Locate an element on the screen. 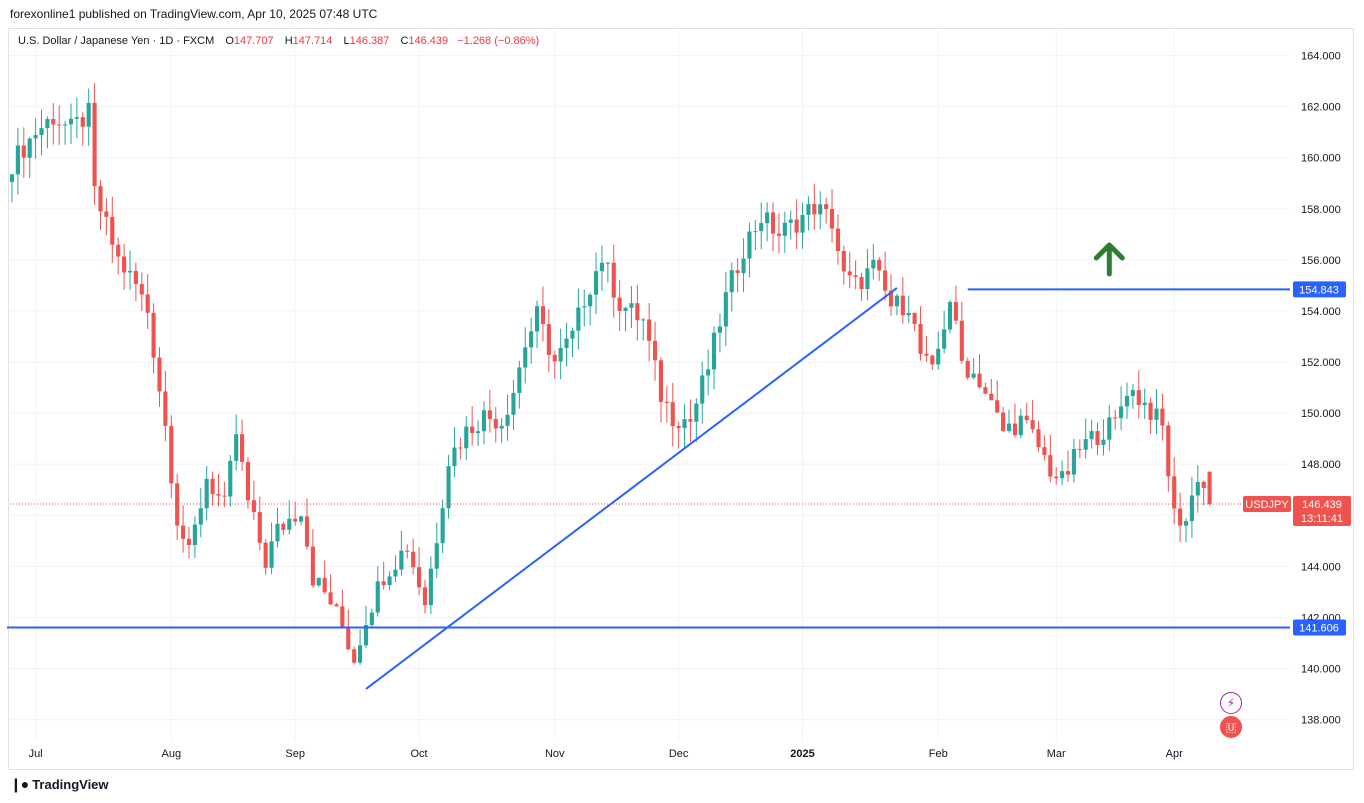 This screenshot has height=803, width=1364. close-value: 146.439 is located at coordinates (428, 41).